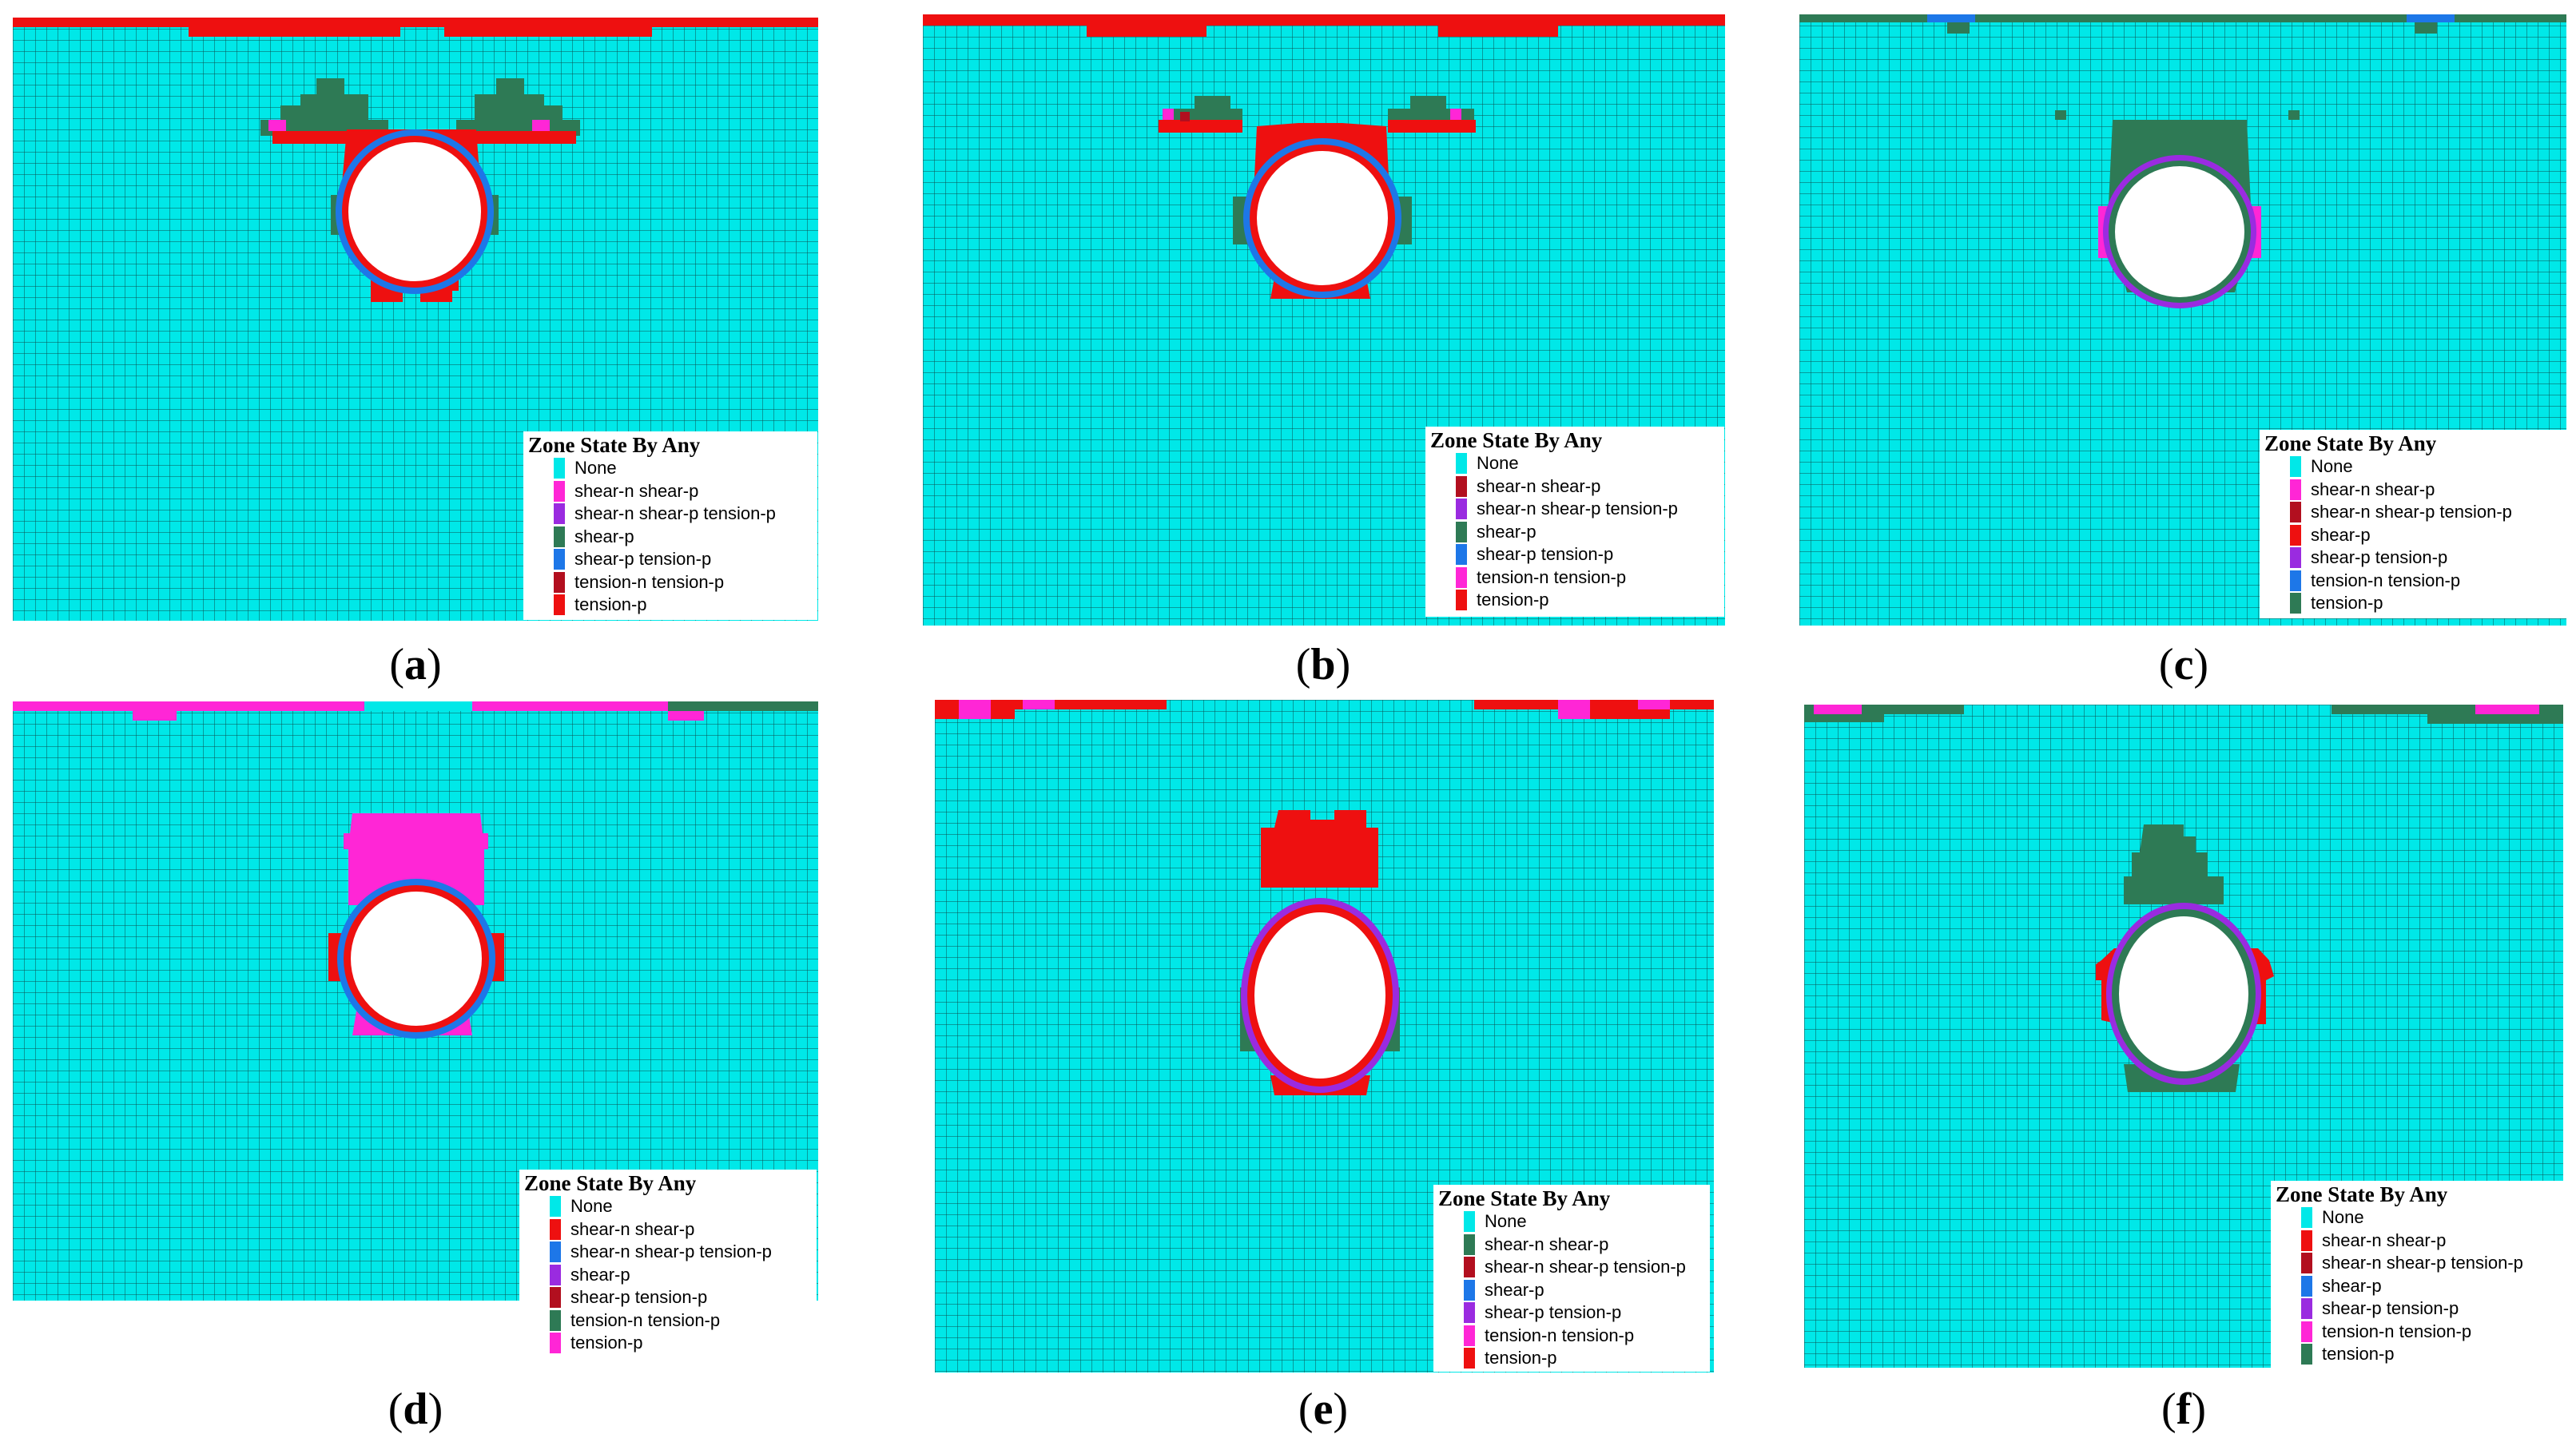 The image size is (2576, 1454). What do you see at coordinates (1323, 664) in the screenshot?
I see `panel-b-caption: (b)` at bounding box center [1323, 664].